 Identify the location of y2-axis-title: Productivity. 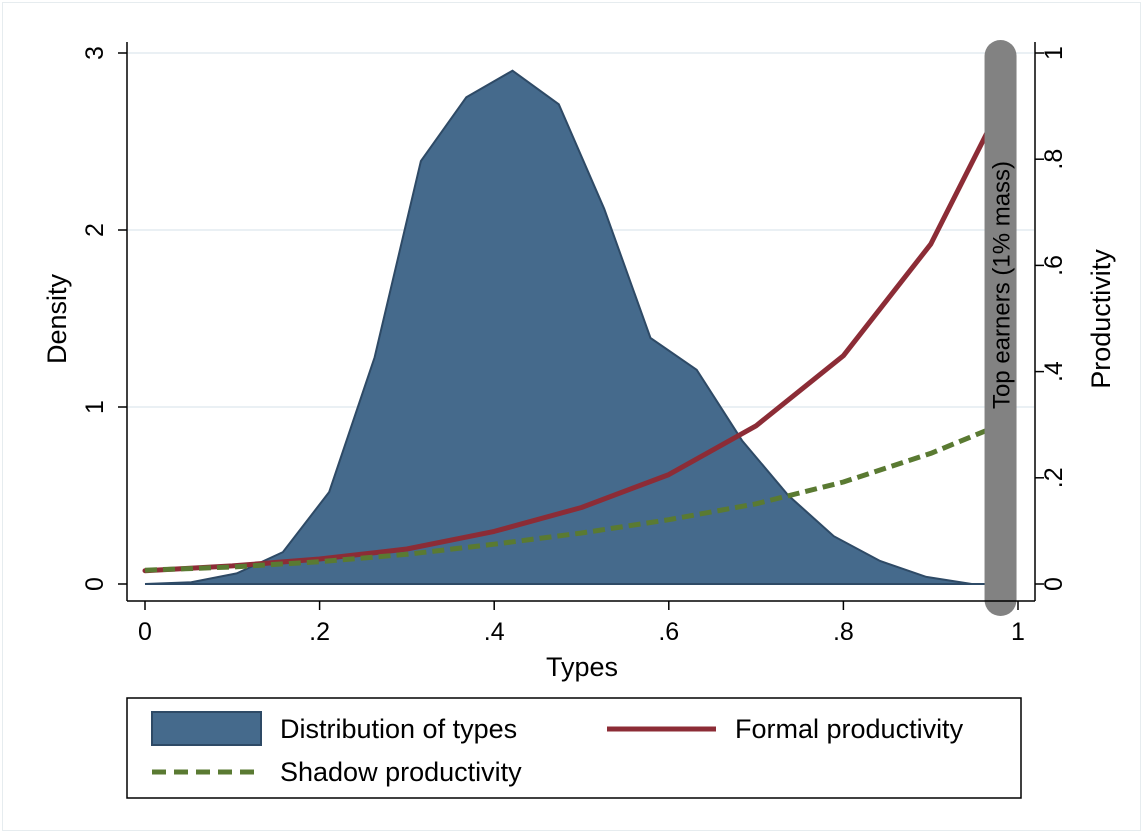
(1101, 319).